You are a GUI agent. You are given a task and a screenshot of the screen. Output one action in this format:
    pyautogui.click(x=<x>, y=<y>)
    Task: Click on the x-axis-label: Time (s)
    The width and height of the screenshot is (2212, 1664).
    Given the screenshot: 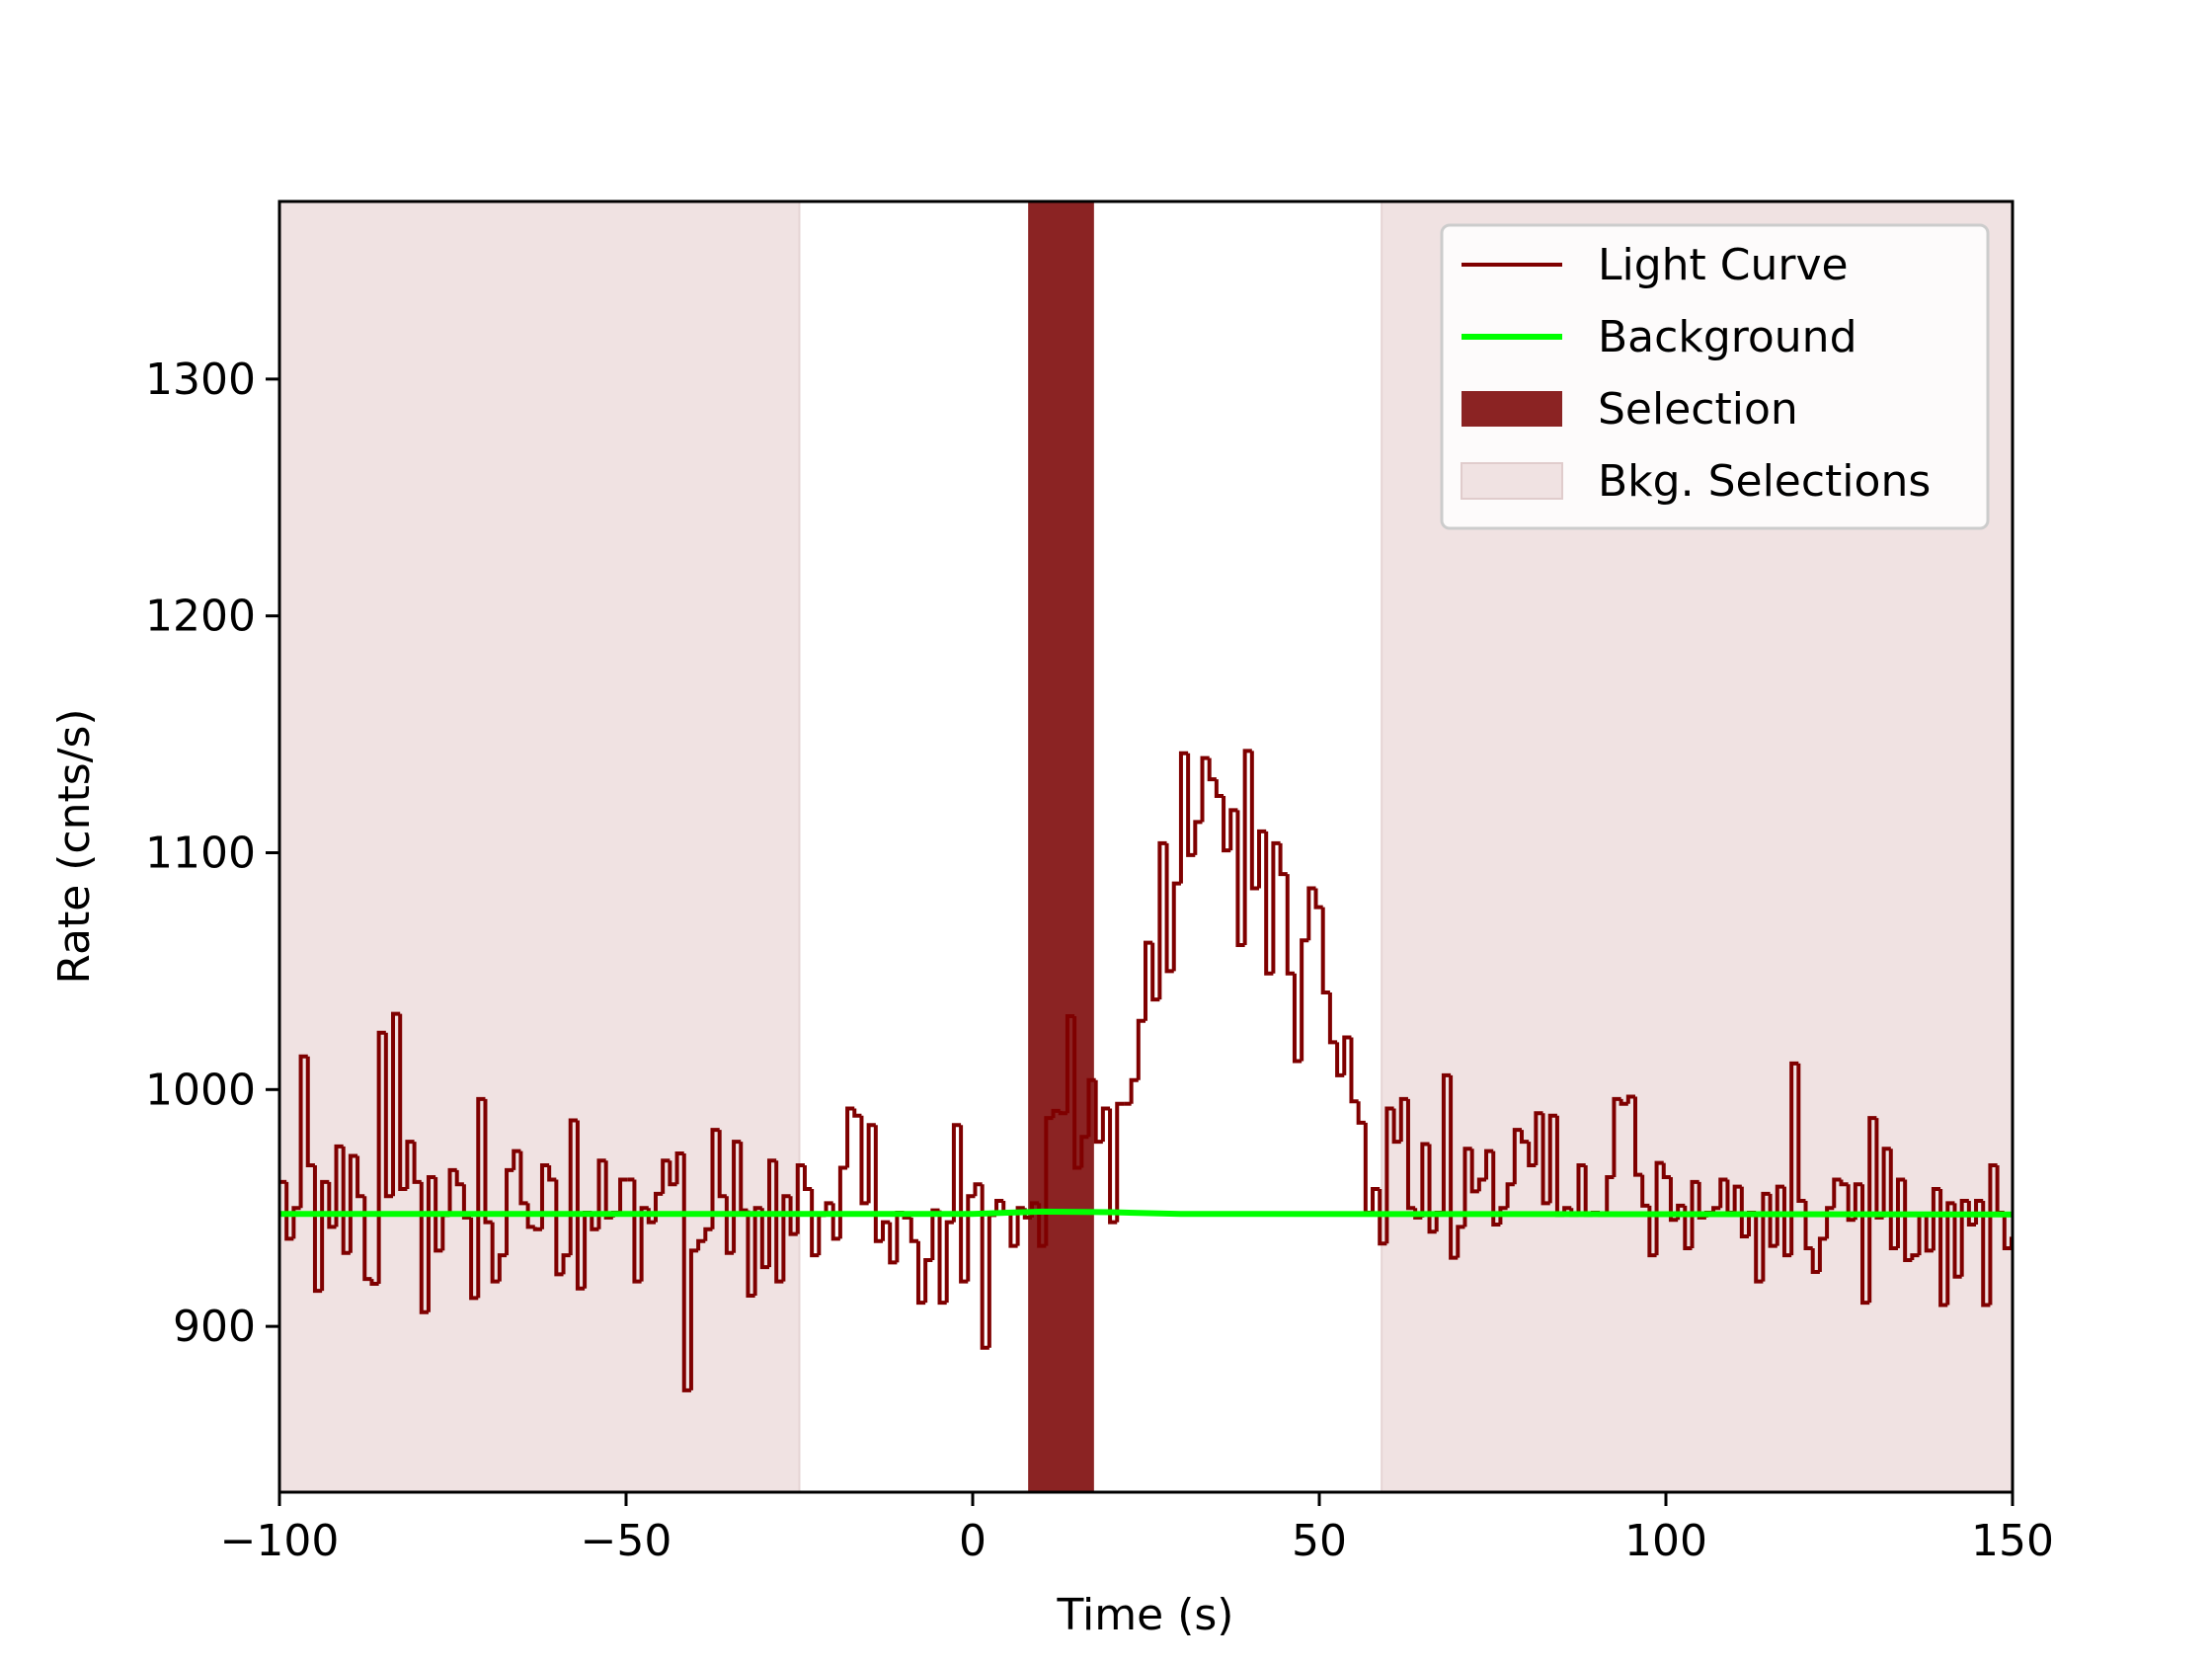 What is the action you would take?
    pyautogui.click(x=1145, y=1615)
    